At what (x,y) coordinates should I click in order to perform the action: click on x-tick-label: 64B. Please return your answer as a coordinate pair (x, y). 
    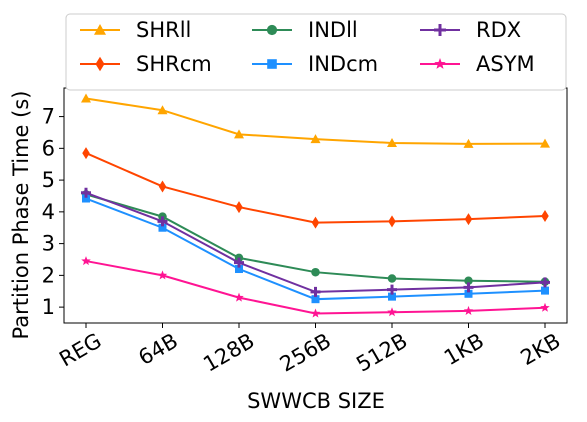
    Looking at the image, I should click on (158, 349).